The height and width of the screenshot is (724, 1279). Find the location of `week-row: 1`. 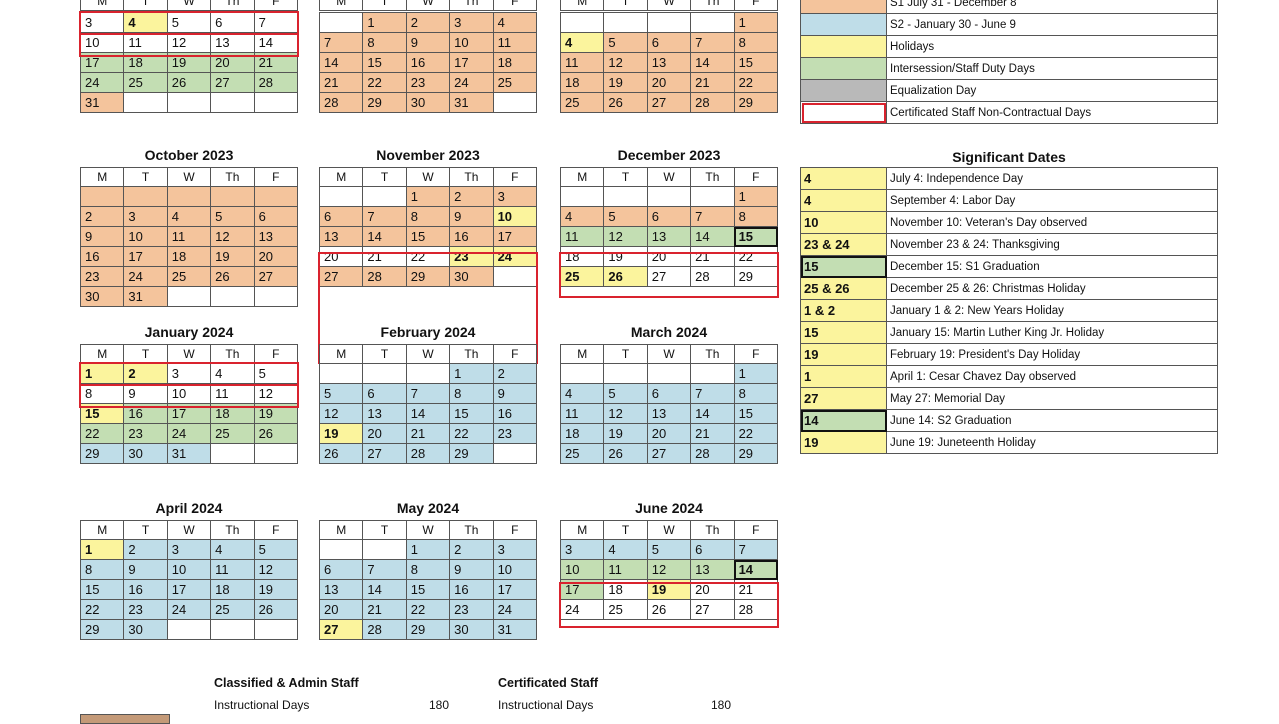

week-row: 1 is located at coordinates (669, 22).